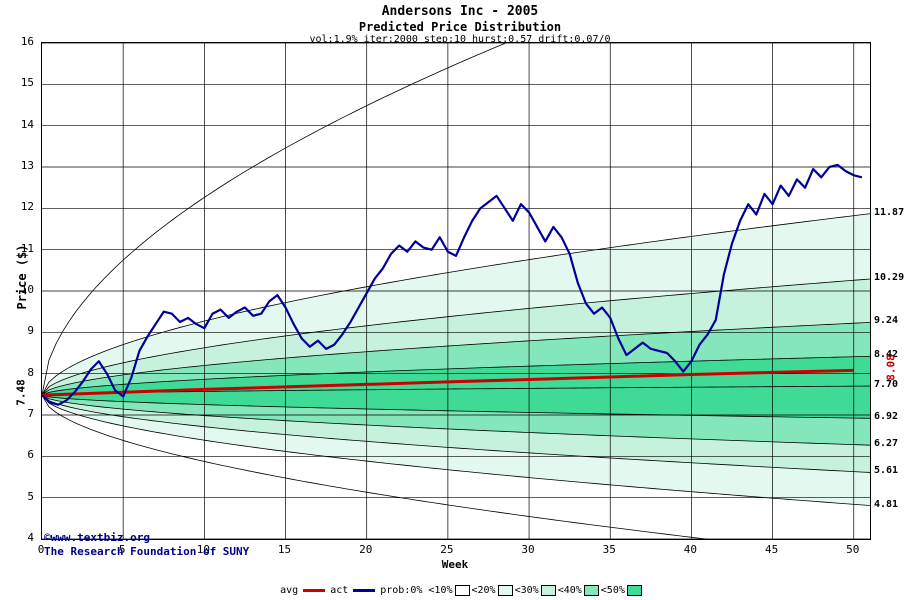 The image size is (920, 600). Describe the element at coordinates (609, 549) in the screenshot. I see `x-tick-label: 35` at that location.